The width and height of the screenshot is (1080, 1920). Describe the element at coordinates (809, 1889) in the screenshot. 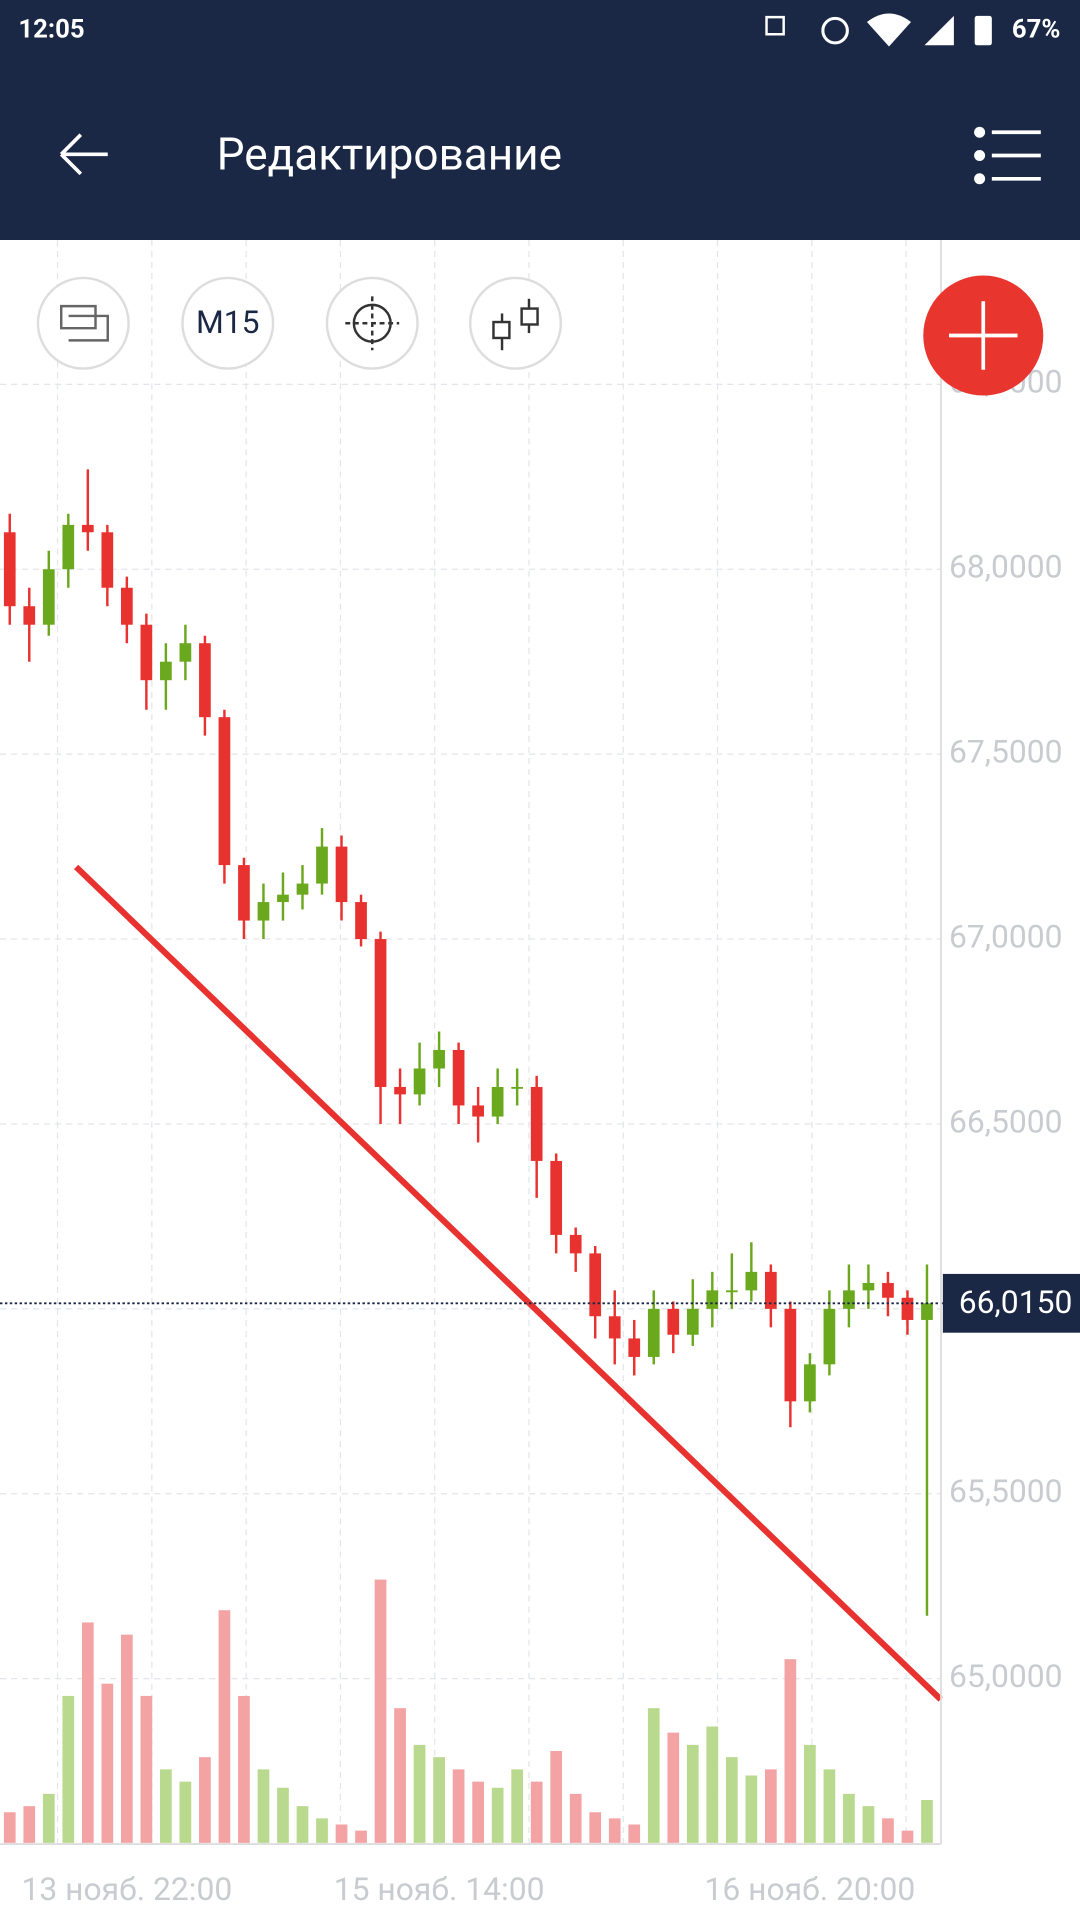

I see `x-tick-label: 16 нояб. 20:00` at that location.